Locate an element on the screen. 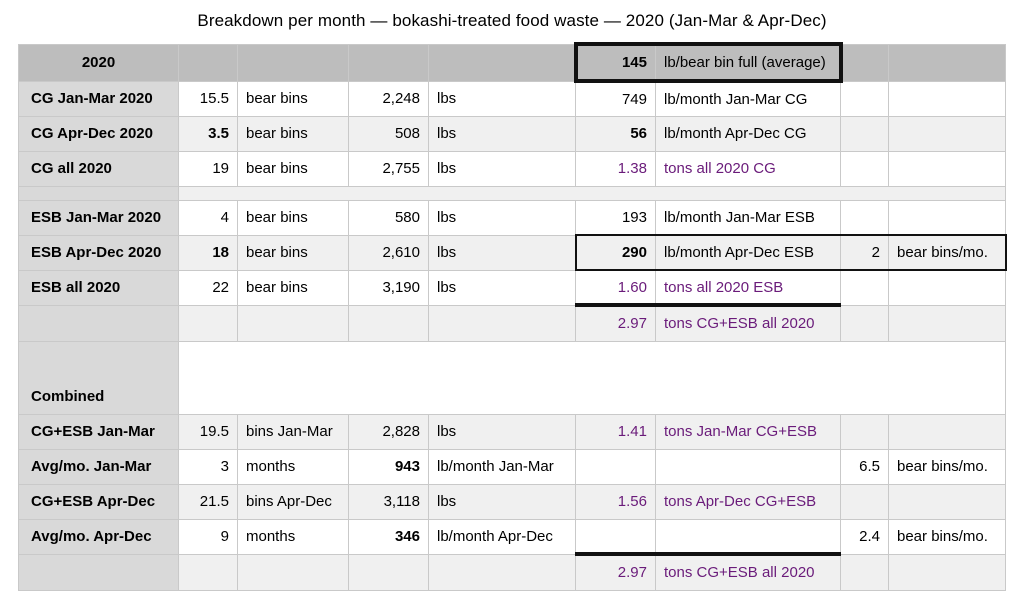 The width and height of the screenshot is (1024, 602). cell-avg-mo-jan-mar-c8: bear bins/mo. is located at coordinates (947, 466).